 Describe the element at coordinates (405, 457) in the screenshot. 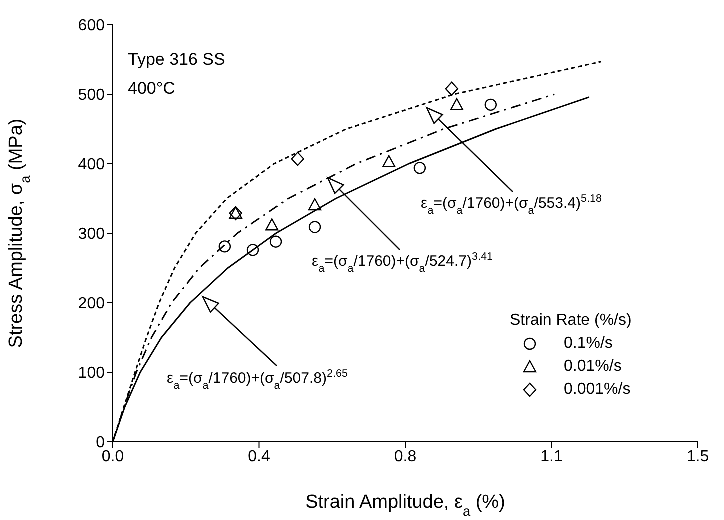

I see `x-tick-label: 0.8` at that location.